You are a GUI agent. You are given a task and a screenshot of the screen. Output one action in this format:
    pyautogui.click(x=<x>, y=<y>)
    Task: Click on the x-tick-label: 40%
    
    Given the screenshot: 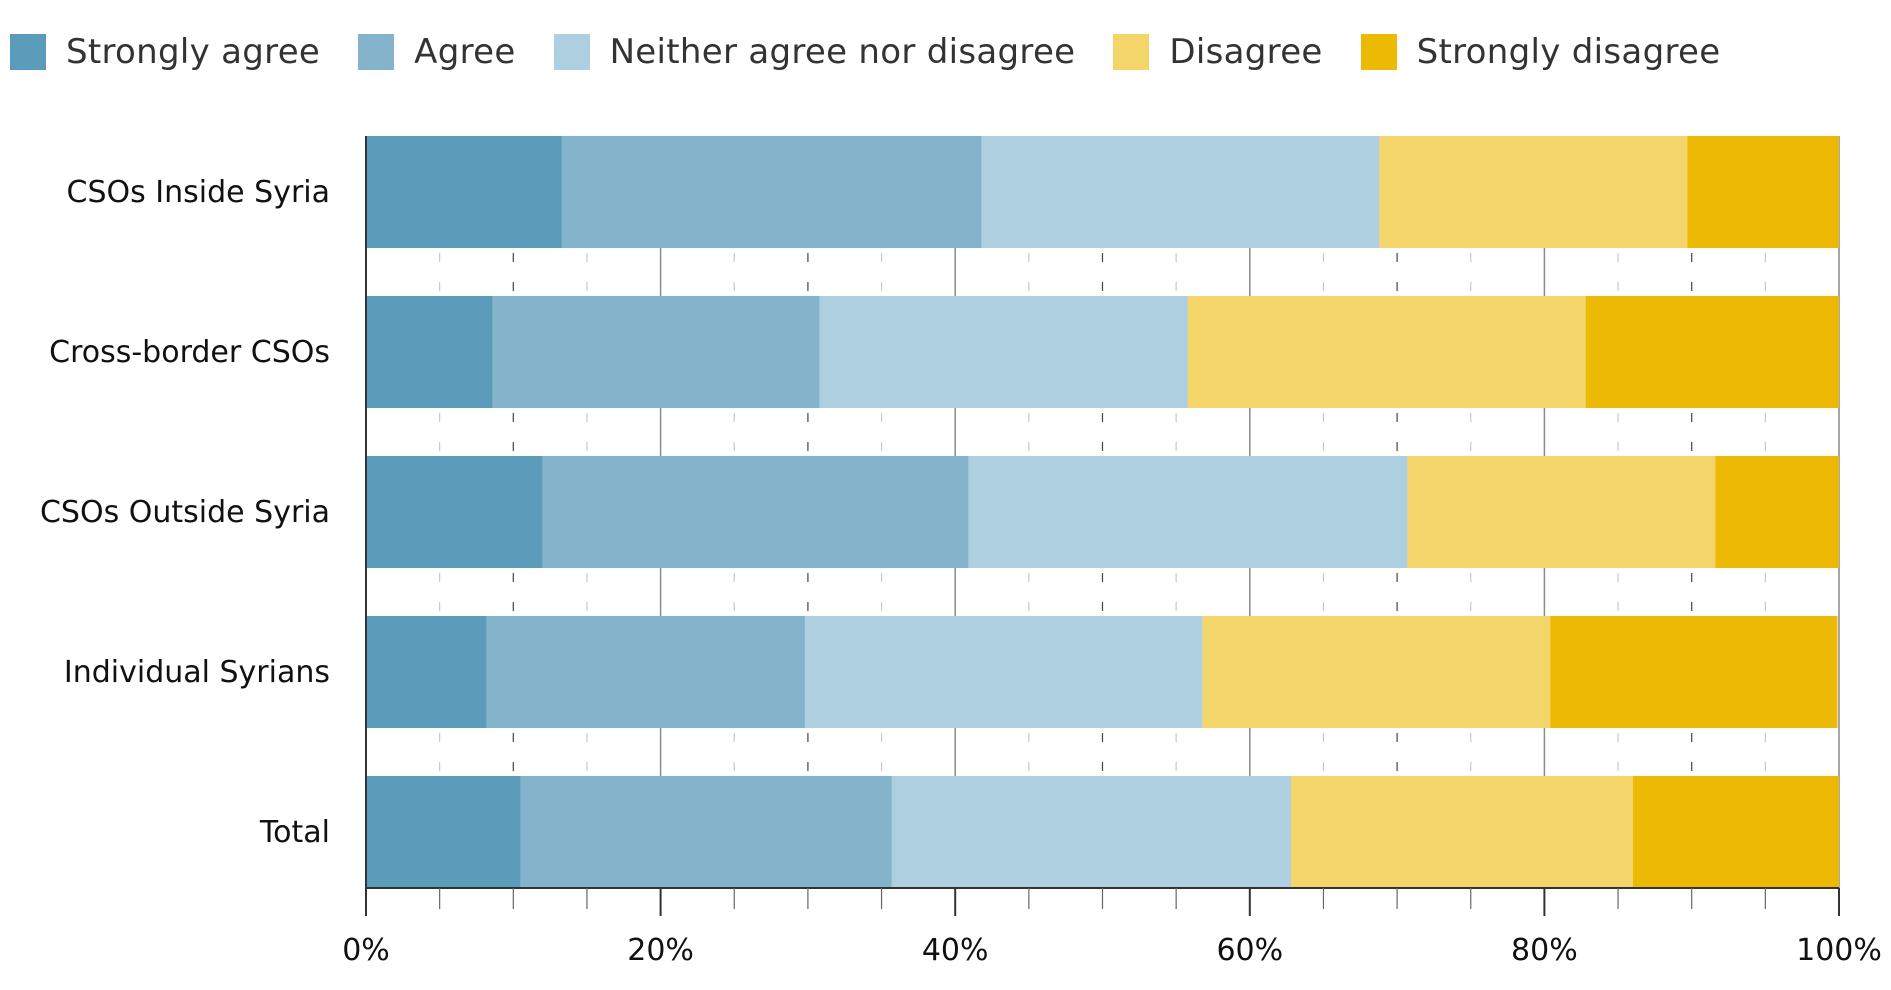 What is the action you would take?
    pyautogui.click(x=955, y=950)
    